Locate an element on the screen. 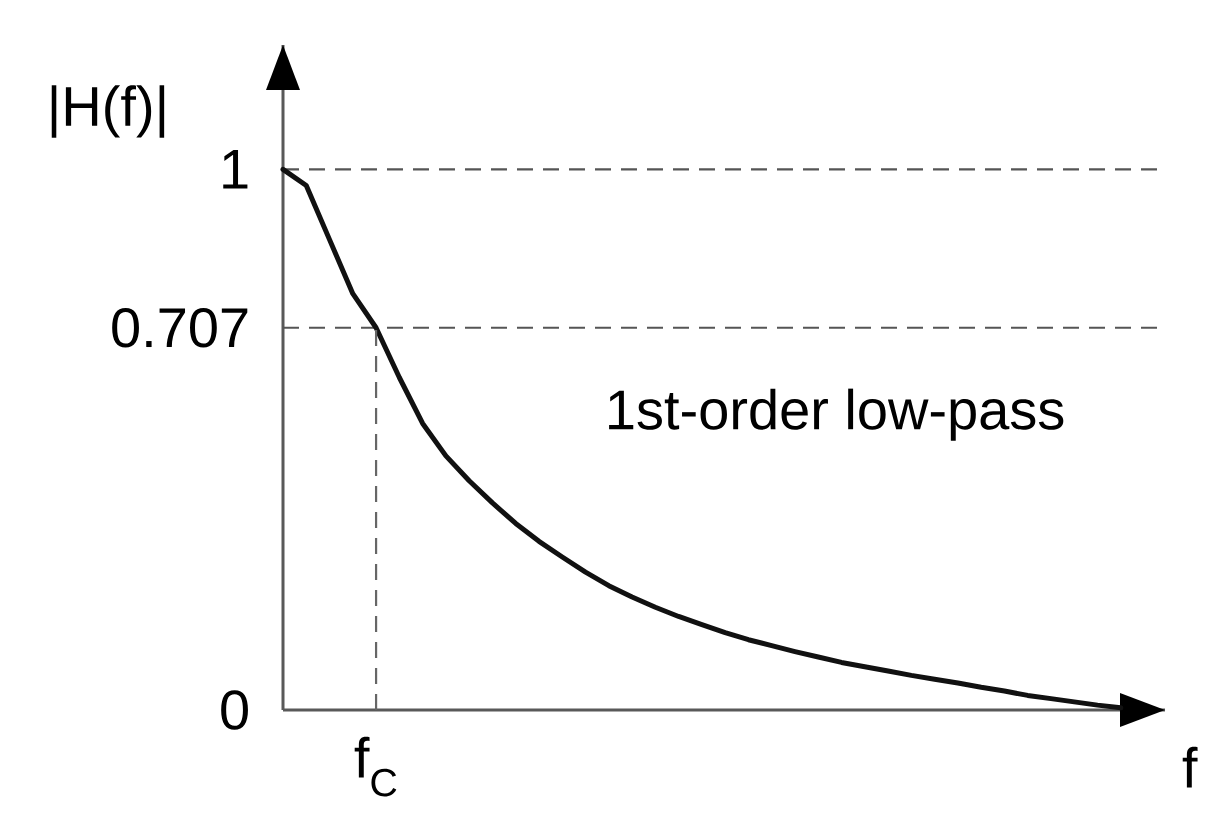 The height and width of the screenshot is (817, 1209). y-tick-label: 1 is located at coordinates (235, 169).